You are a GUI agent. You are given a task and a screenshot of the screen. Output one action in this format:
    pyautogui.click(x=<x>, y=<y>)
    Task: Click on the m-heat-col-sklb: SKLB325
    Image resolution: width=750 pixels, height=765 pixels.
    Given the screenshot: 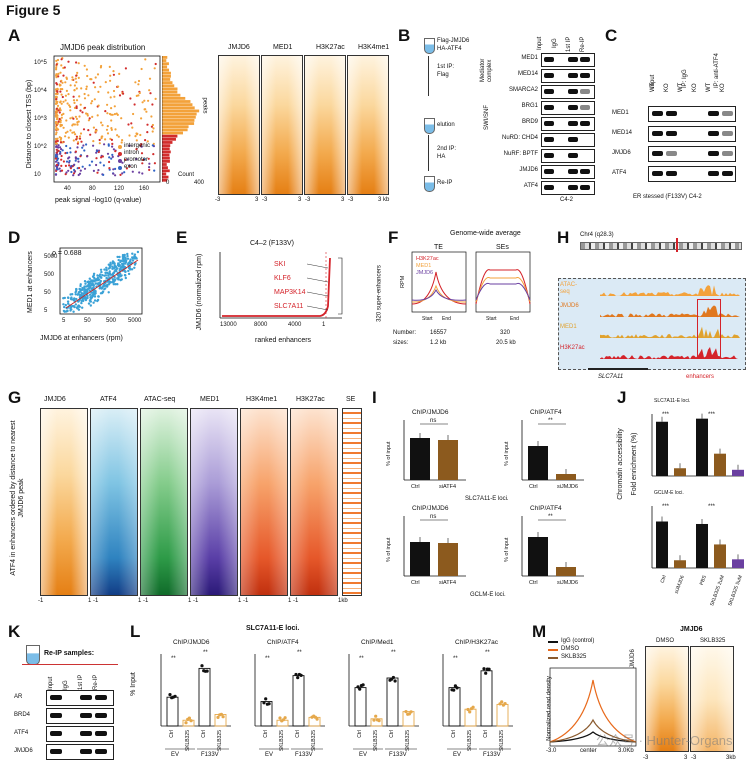 What is the action you would take?
    pyautogui.click(x=713, y=641)
    